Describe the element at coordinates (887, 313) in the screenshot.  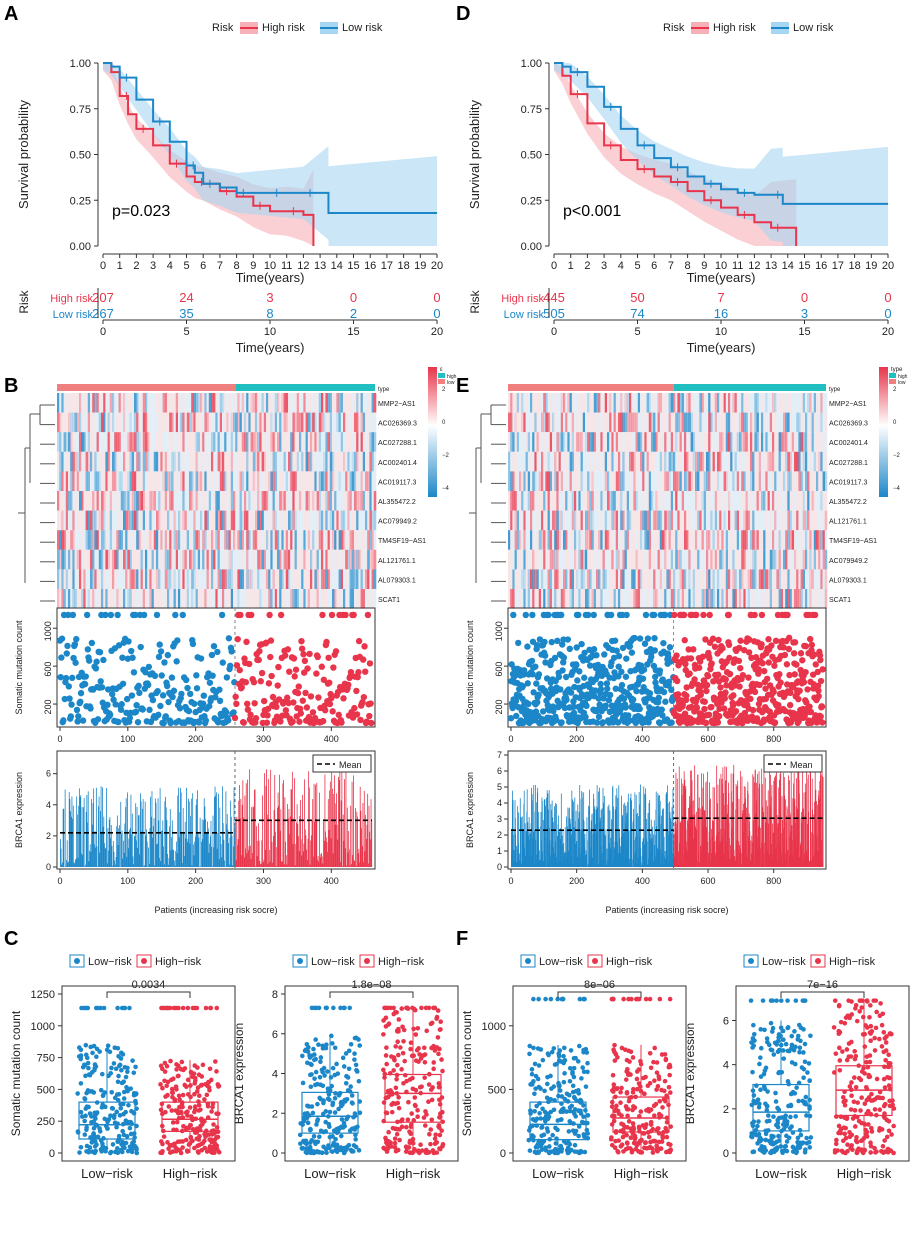
I see `risk-table-count: 0` at that location.